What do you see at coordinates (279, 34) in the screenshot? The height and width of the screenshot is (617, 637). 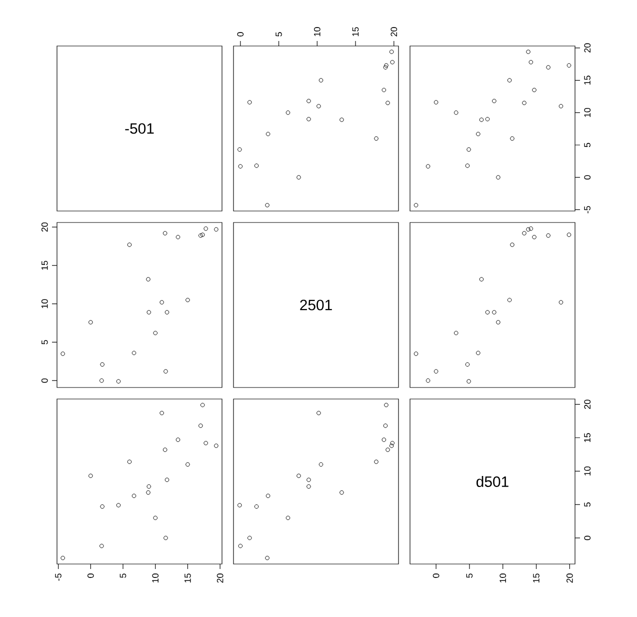 I see `x-tick-label: 5` at bounding box center [279, 34].